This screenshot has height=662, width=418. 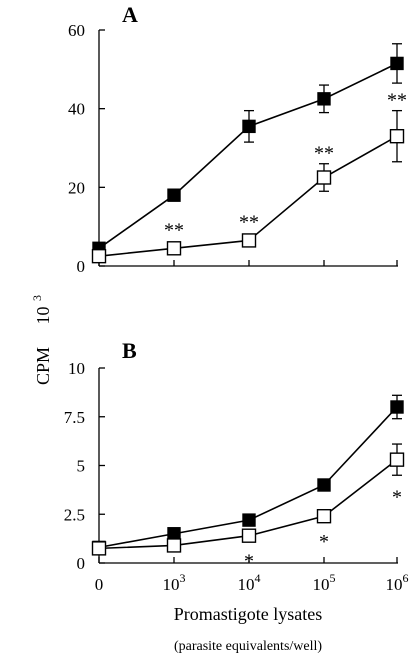 I want to click on x-tick-label: 10³, so click(x=174, y=582).